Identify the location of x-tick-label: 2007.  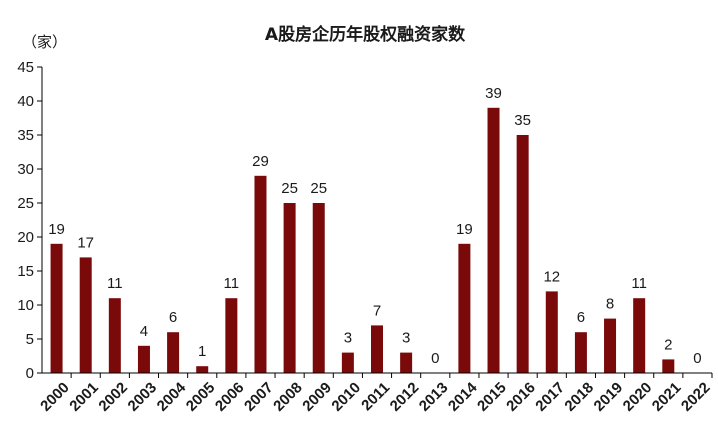
(259, 397).